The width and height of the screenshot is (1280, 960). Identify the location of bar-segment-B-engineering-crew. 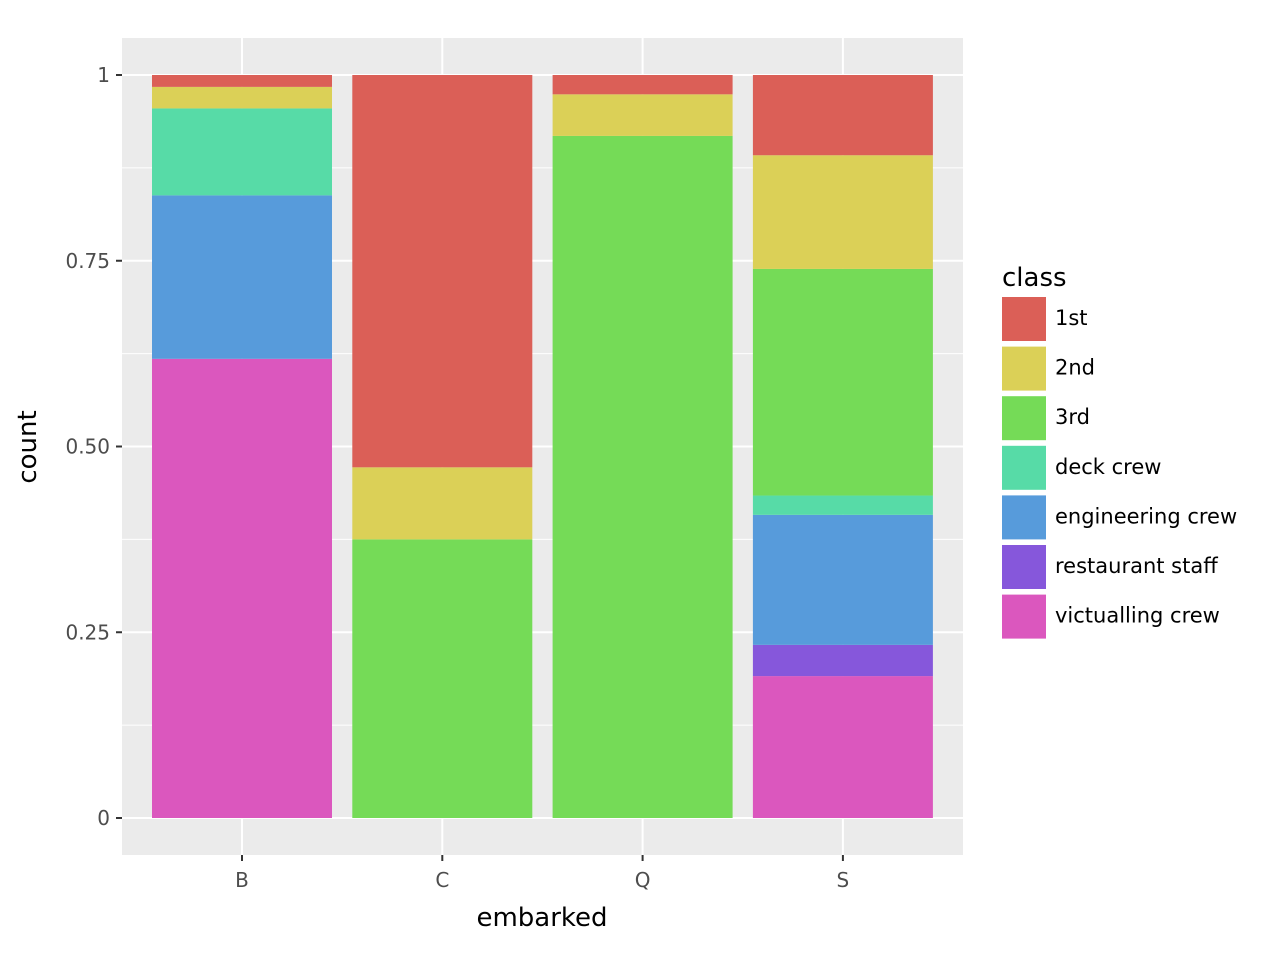
(242, 277).